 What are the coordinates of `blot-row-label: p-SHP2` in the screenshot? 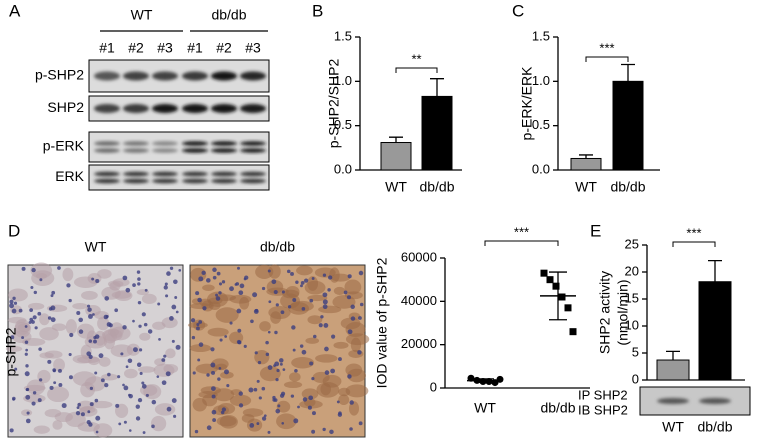 It's located at (59, 75).